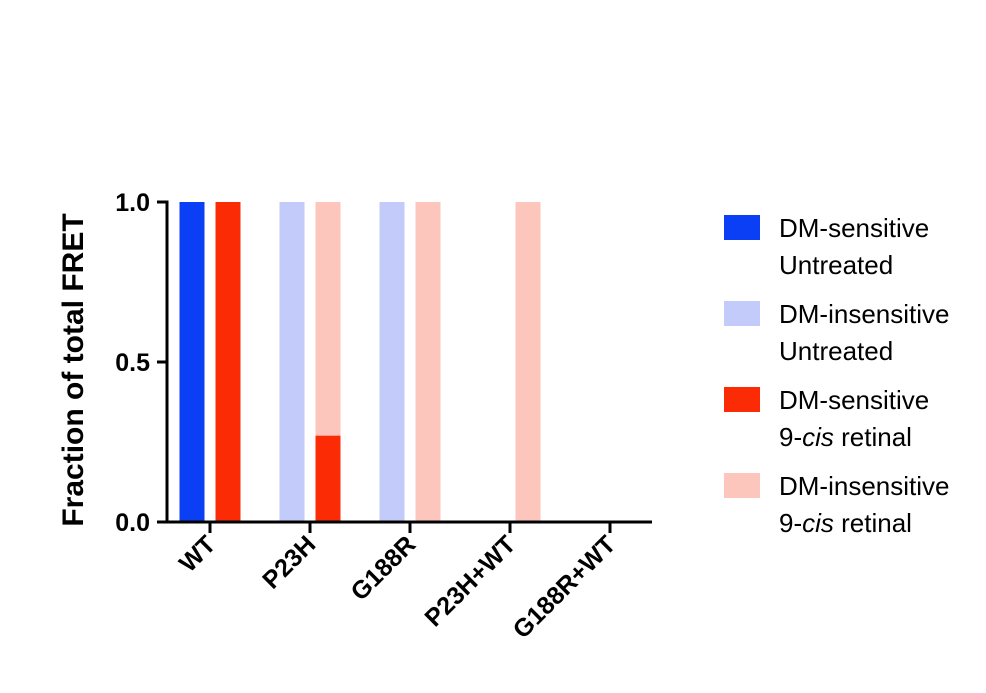 The width and height of the screenshot is (986, 693). I want to click on legend-swatch-dm-insensitive-9-cis-retinal, so click(742, 485).